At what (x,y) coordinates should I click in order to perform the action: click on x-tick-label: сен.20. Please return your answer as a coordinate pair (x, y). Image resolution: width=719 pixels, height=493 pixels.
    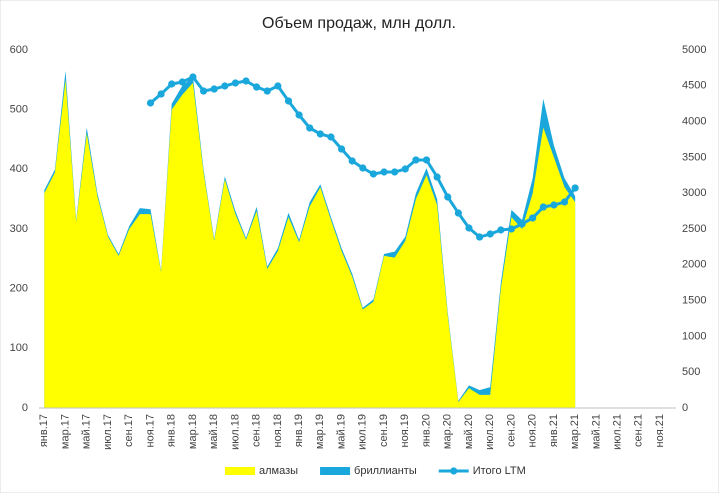
    Looking at the image, I should click on (511, 430).